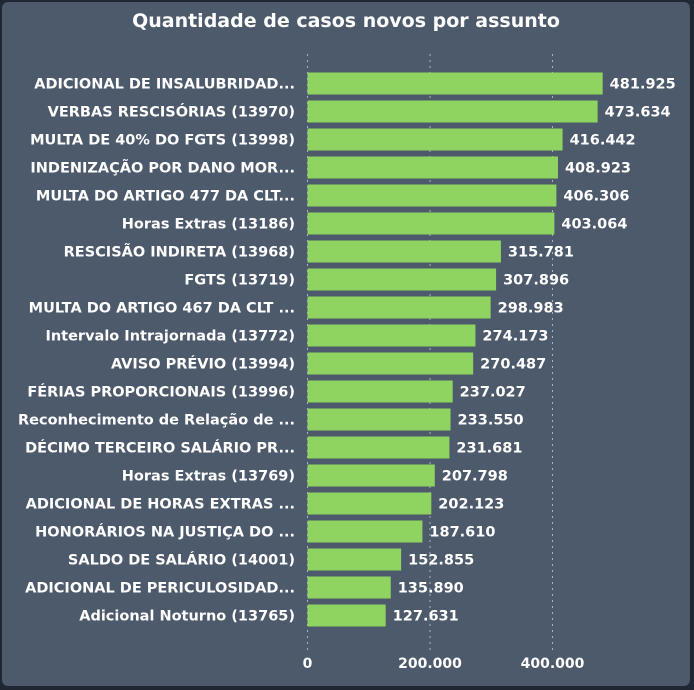 This screenshot has height=690, width=694. Describe the element at coordinates (638, 113) in the screenshot. I see `data-label: 473.634` at that location.